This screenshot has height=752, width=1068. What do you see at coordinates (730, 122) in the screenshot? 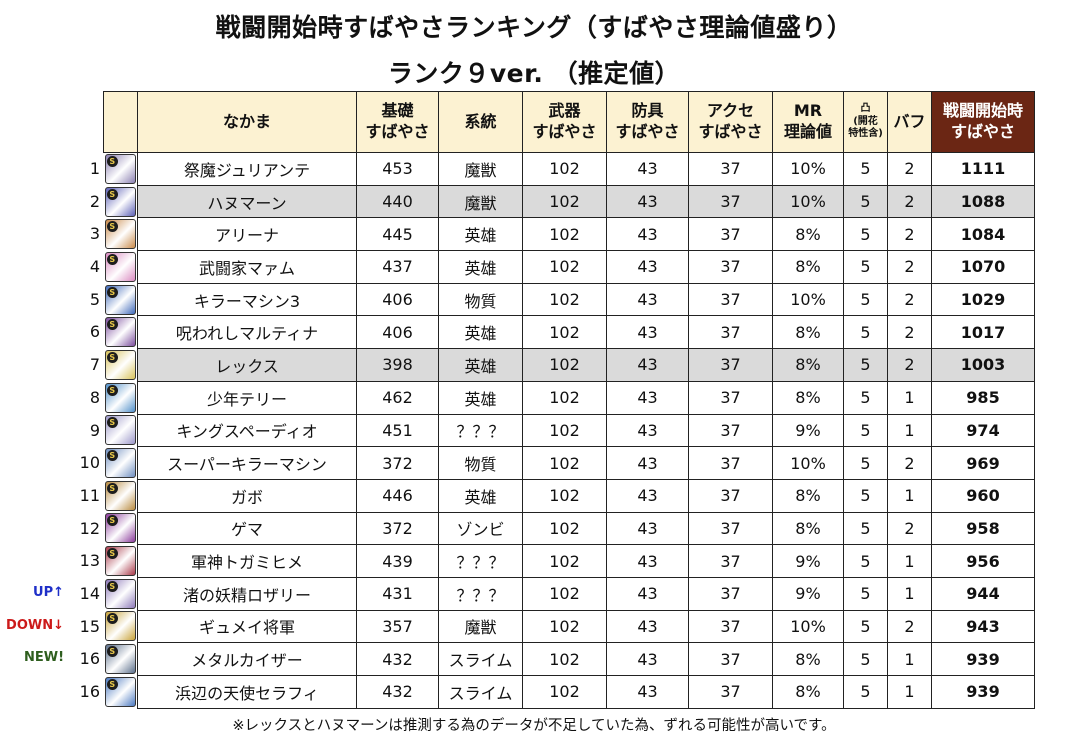
I see `header-accessory-speed: アクセ すばやさ` at bounding box center [730, 122].